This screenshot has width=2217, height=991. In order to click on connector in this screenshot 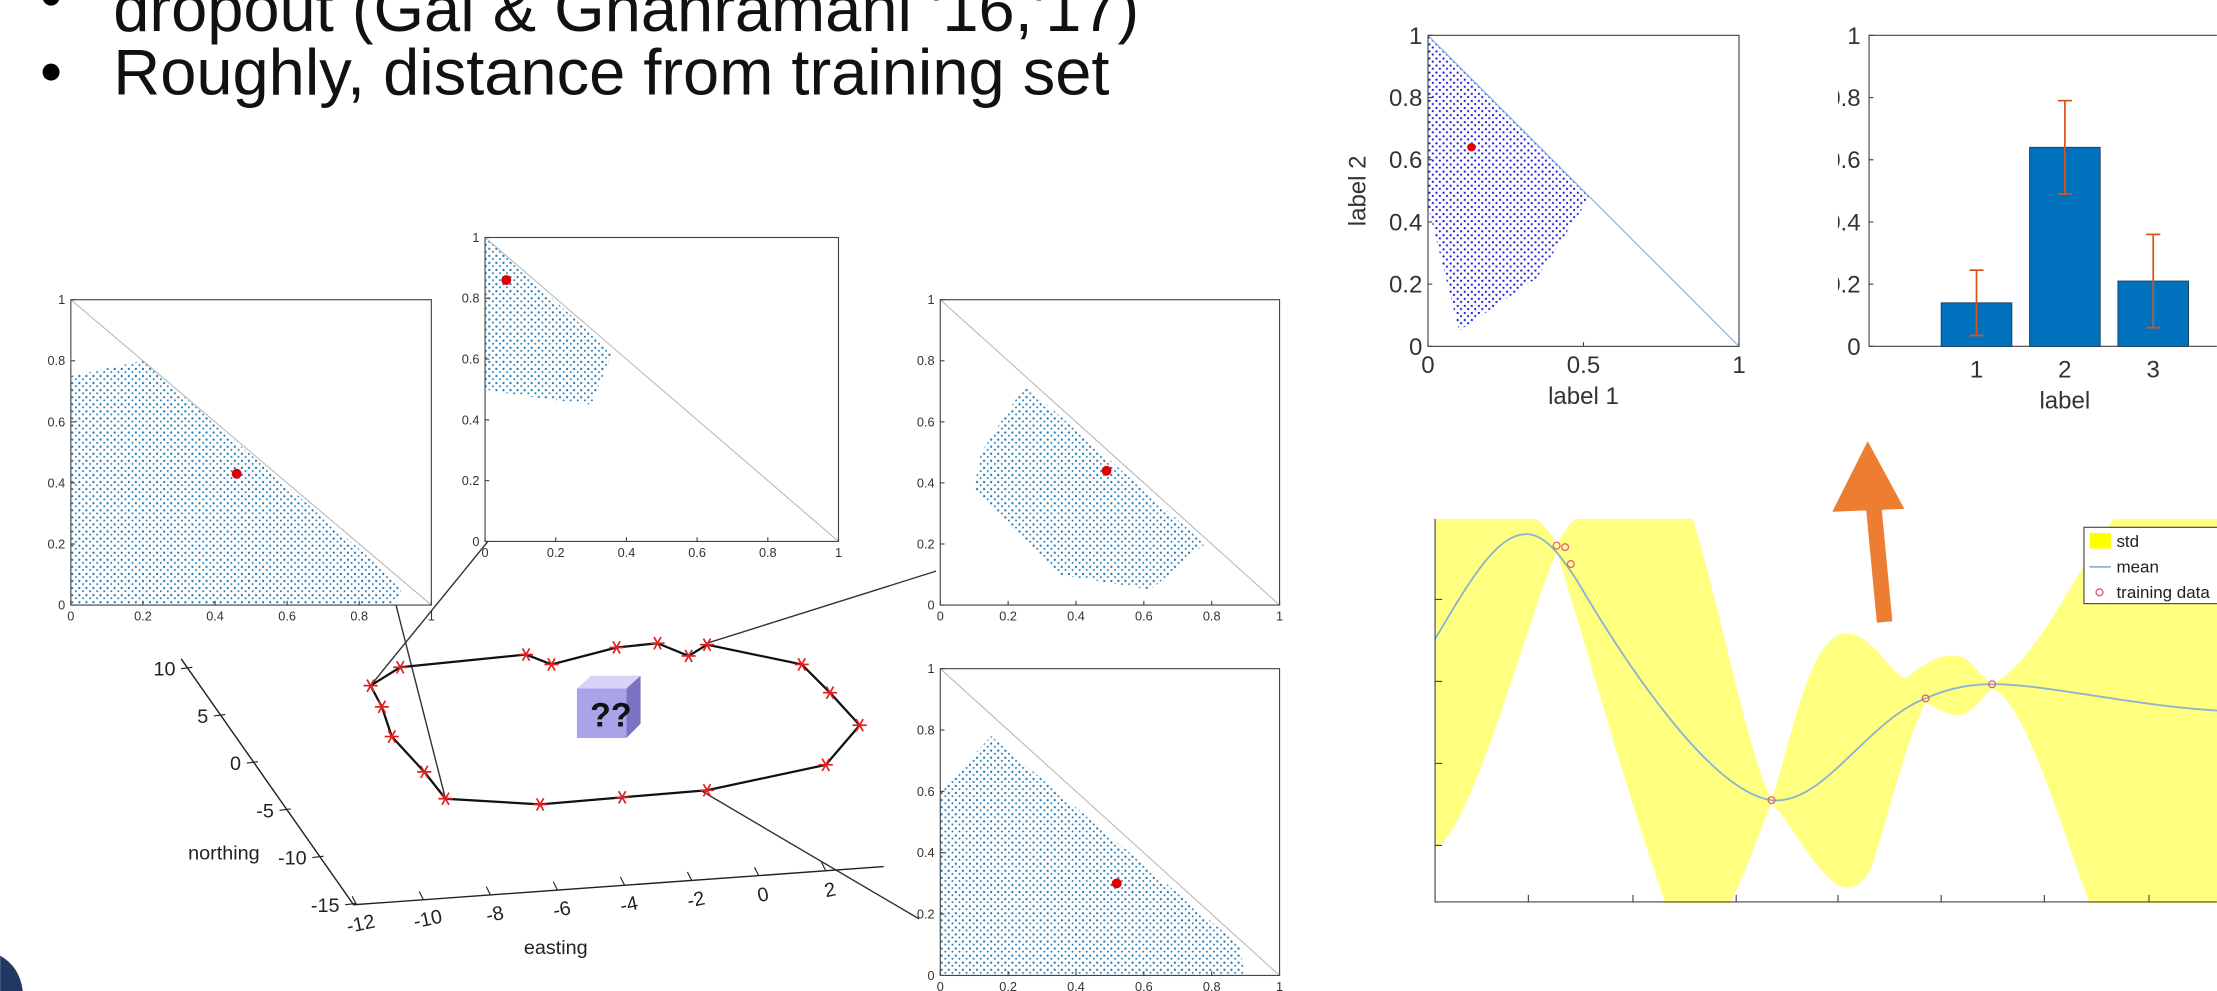, I will do `click(811, 855)`.